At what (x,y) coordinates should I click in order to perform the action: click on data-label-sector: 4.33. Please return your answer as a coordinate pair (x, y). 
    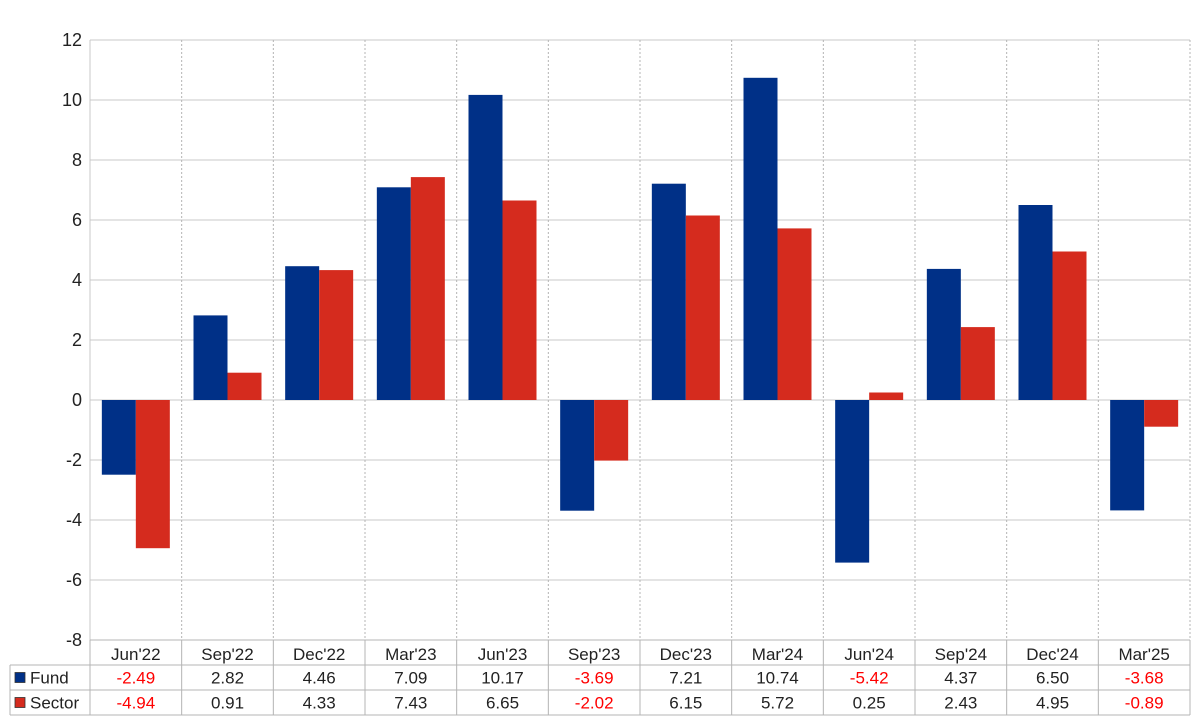
    Looking at the image, I should click on (319, 703).